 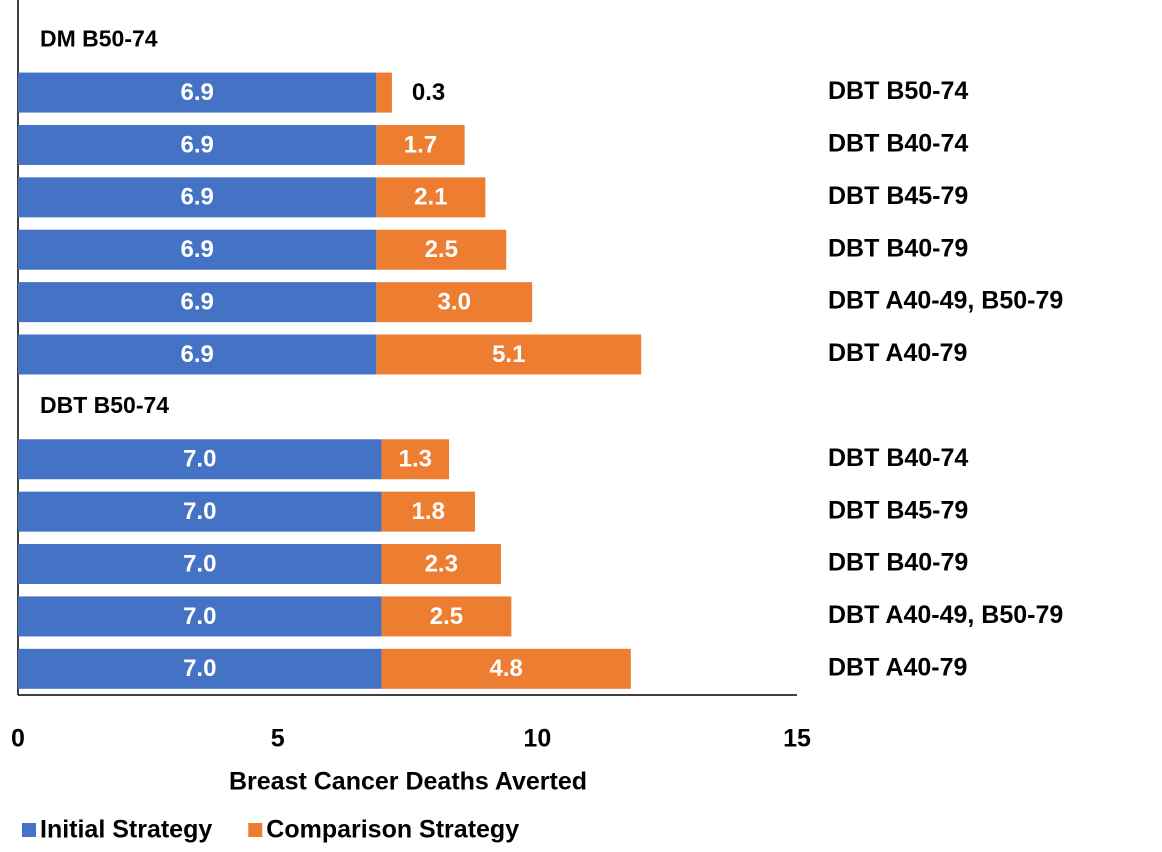 What do you see at coordinates (126, 830) in the screenshot?
I see `legend-label: Initial Strategy` at bounding box center [126, 830].